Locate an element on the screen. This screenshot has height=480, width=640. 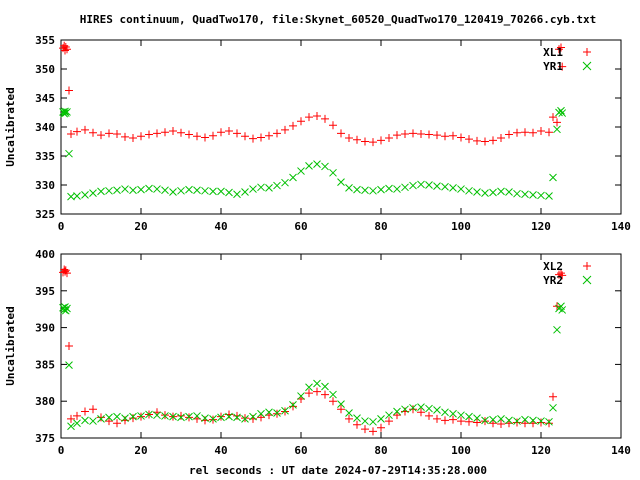
x-tick-label: 100 is located at coordinates (461, 450).